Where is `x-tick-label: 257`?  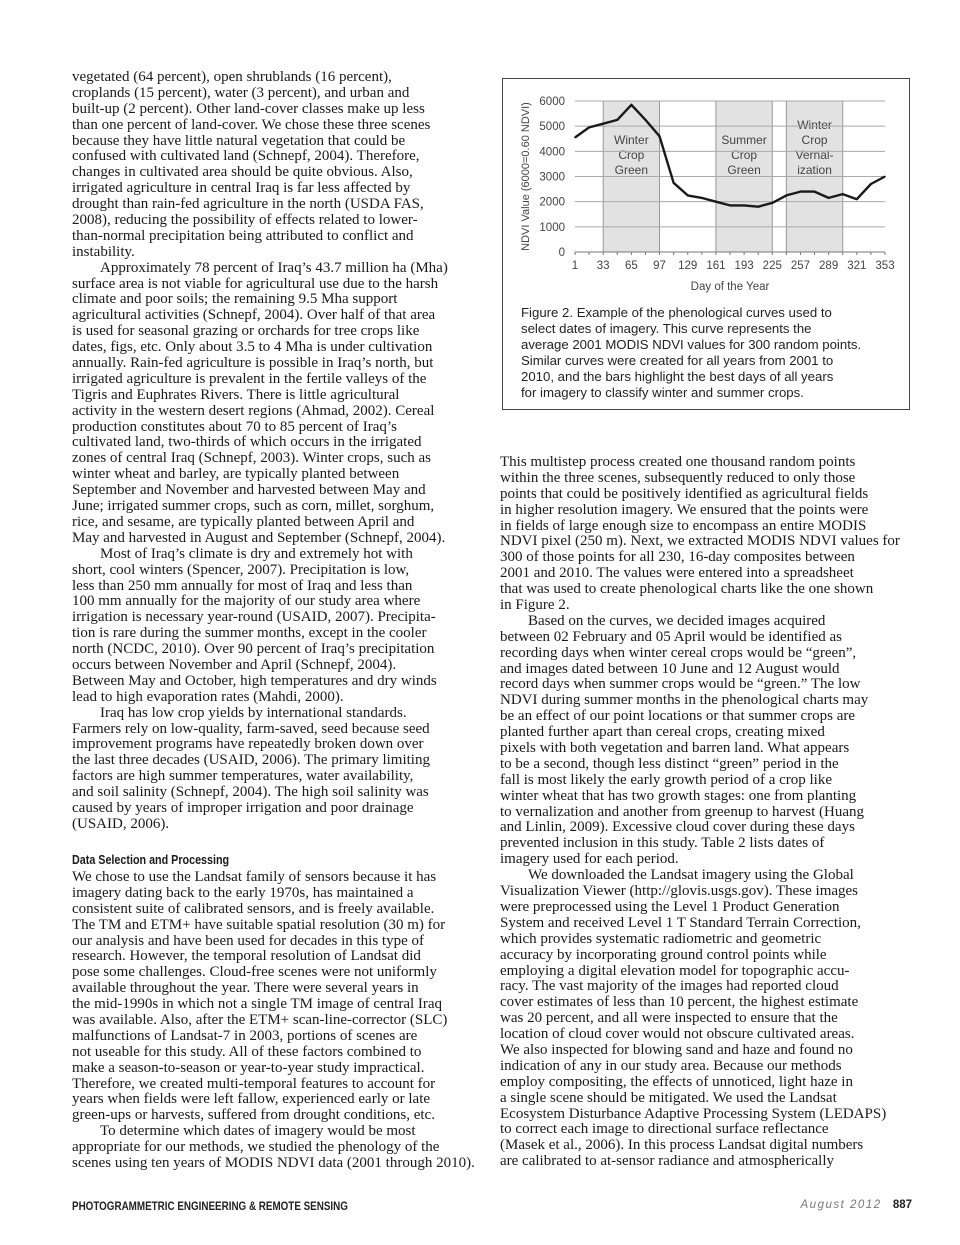 x-tick-label: 257 is located at coordinates (800, 266).